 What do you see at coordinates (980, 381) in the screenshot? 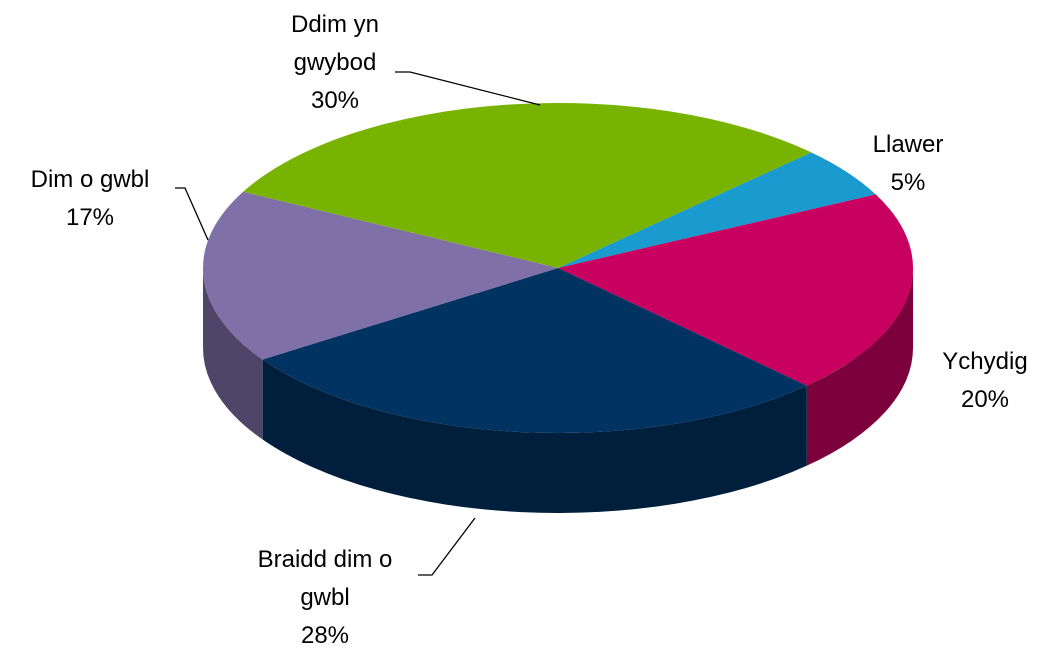
I see `slice-label: Ychydig 20%` at bounding box center [980, 381].